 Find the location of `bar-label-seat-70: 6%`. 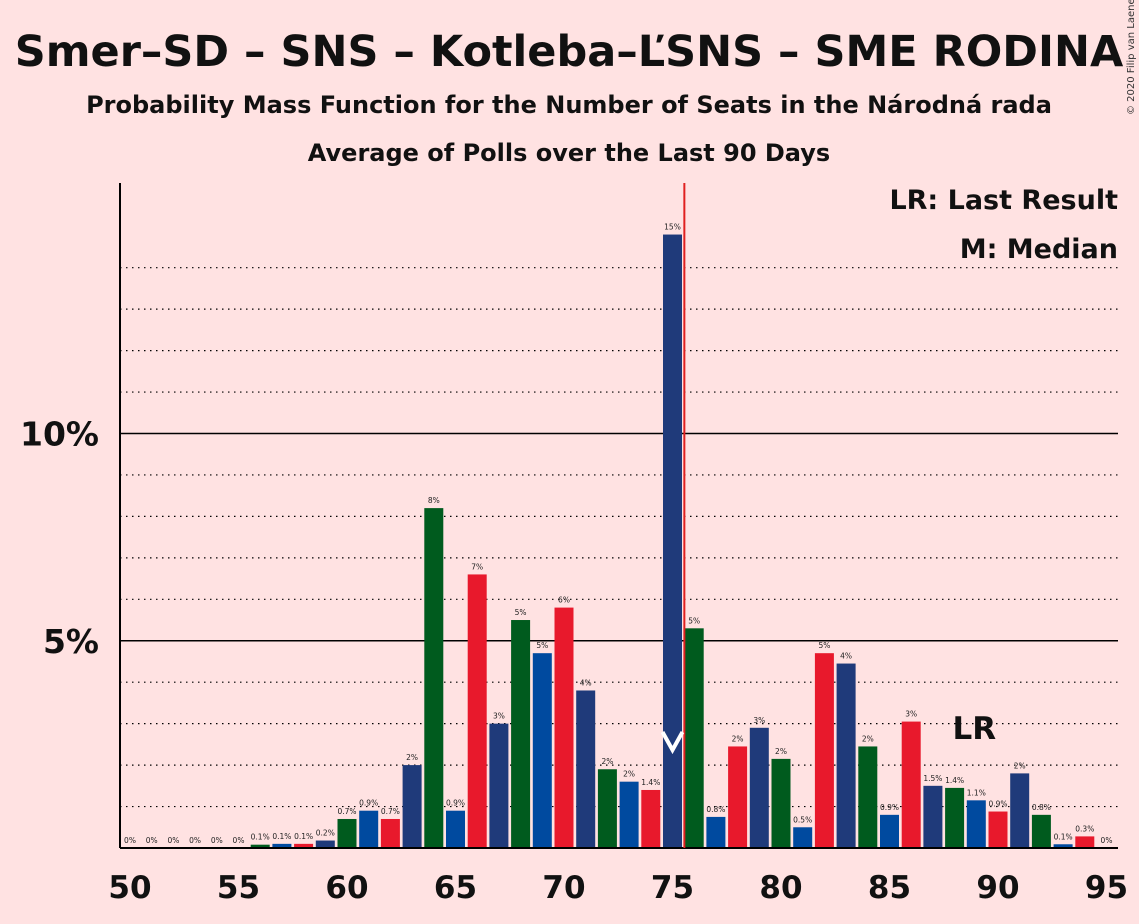

bar-label-seat-70: 6% is located at coordinates (564, 600).